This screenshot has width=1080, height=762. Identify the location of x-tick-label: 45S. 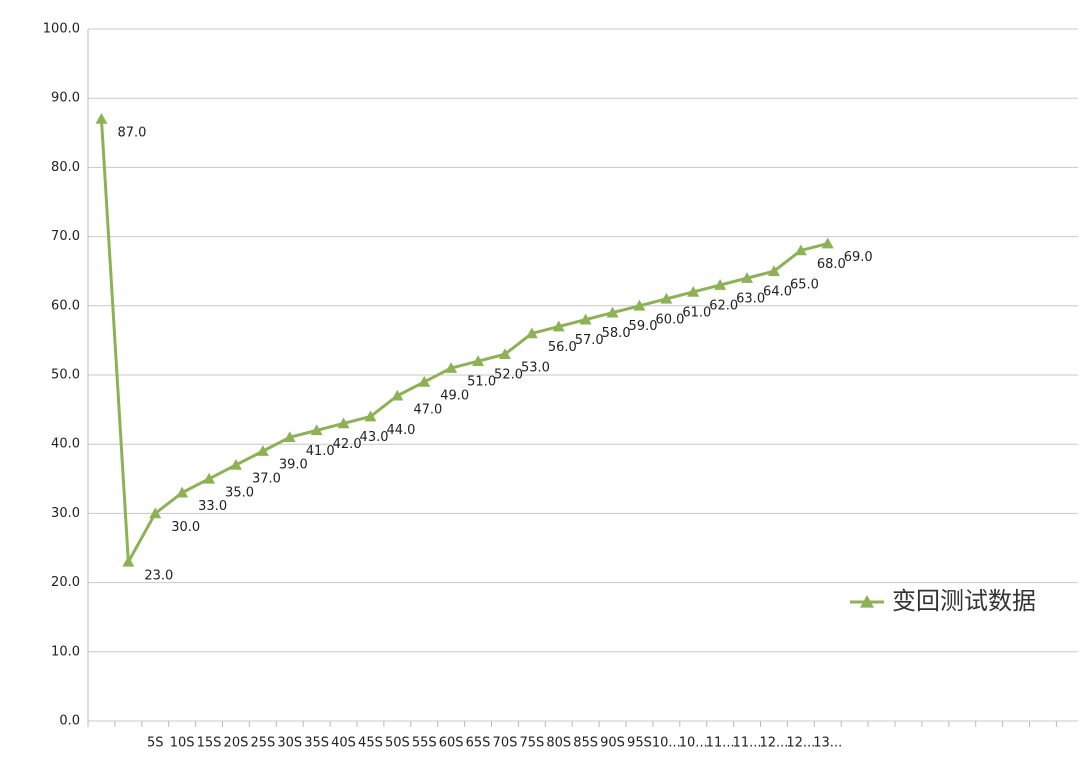
(370, 743).